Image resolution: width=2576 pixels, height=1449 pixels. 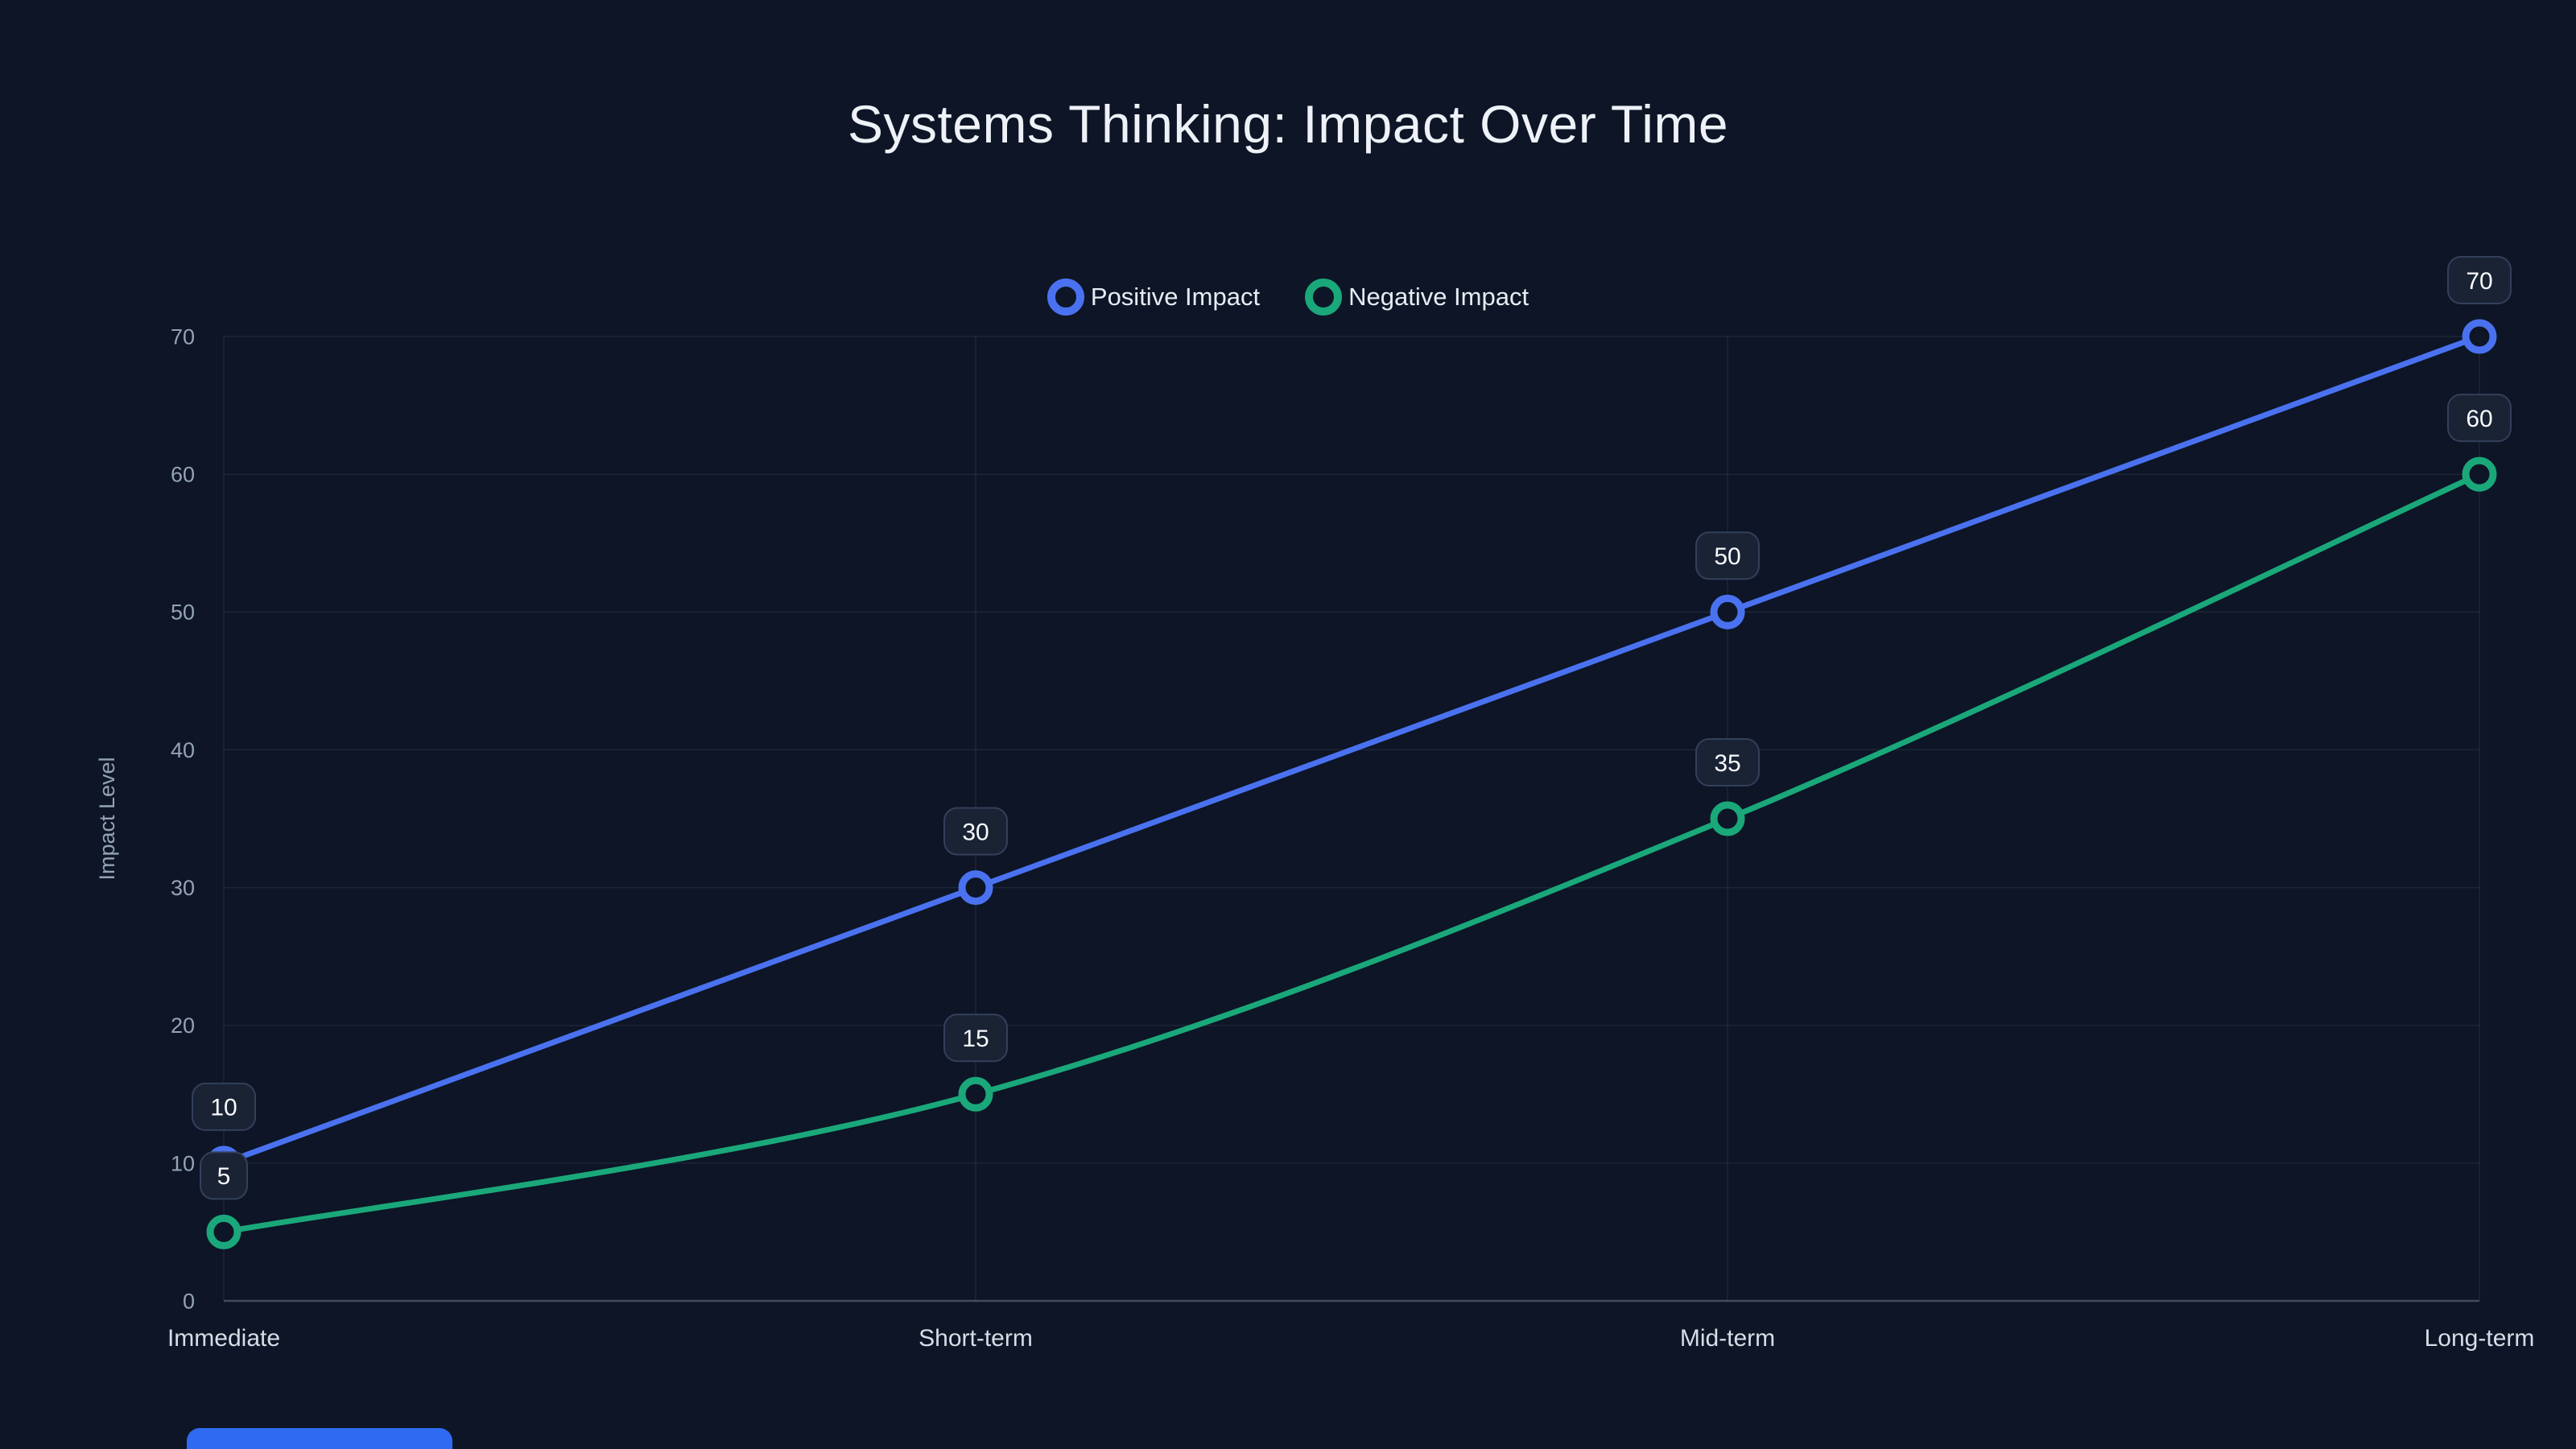 What do you see at coordinates (2480, 1338) in the screenshot?
I see `x-category-label: Long-term` at bounding box center [2480, 1338].